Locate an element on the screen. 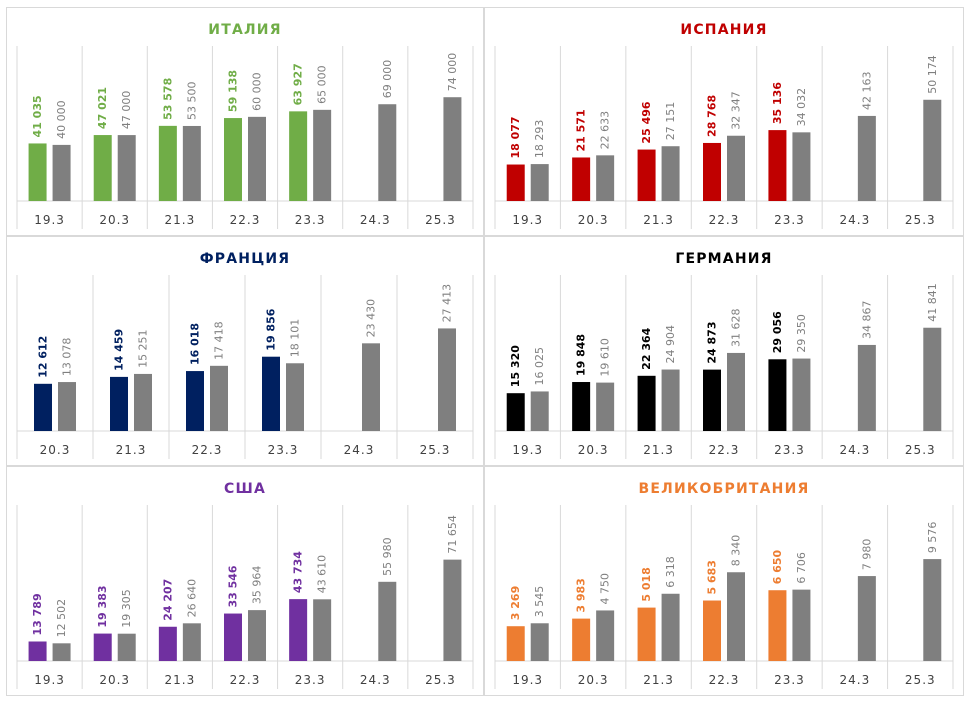 This screenshot has height=709, width=973. data-label: 24 873 is located at coordinates (712, 343).